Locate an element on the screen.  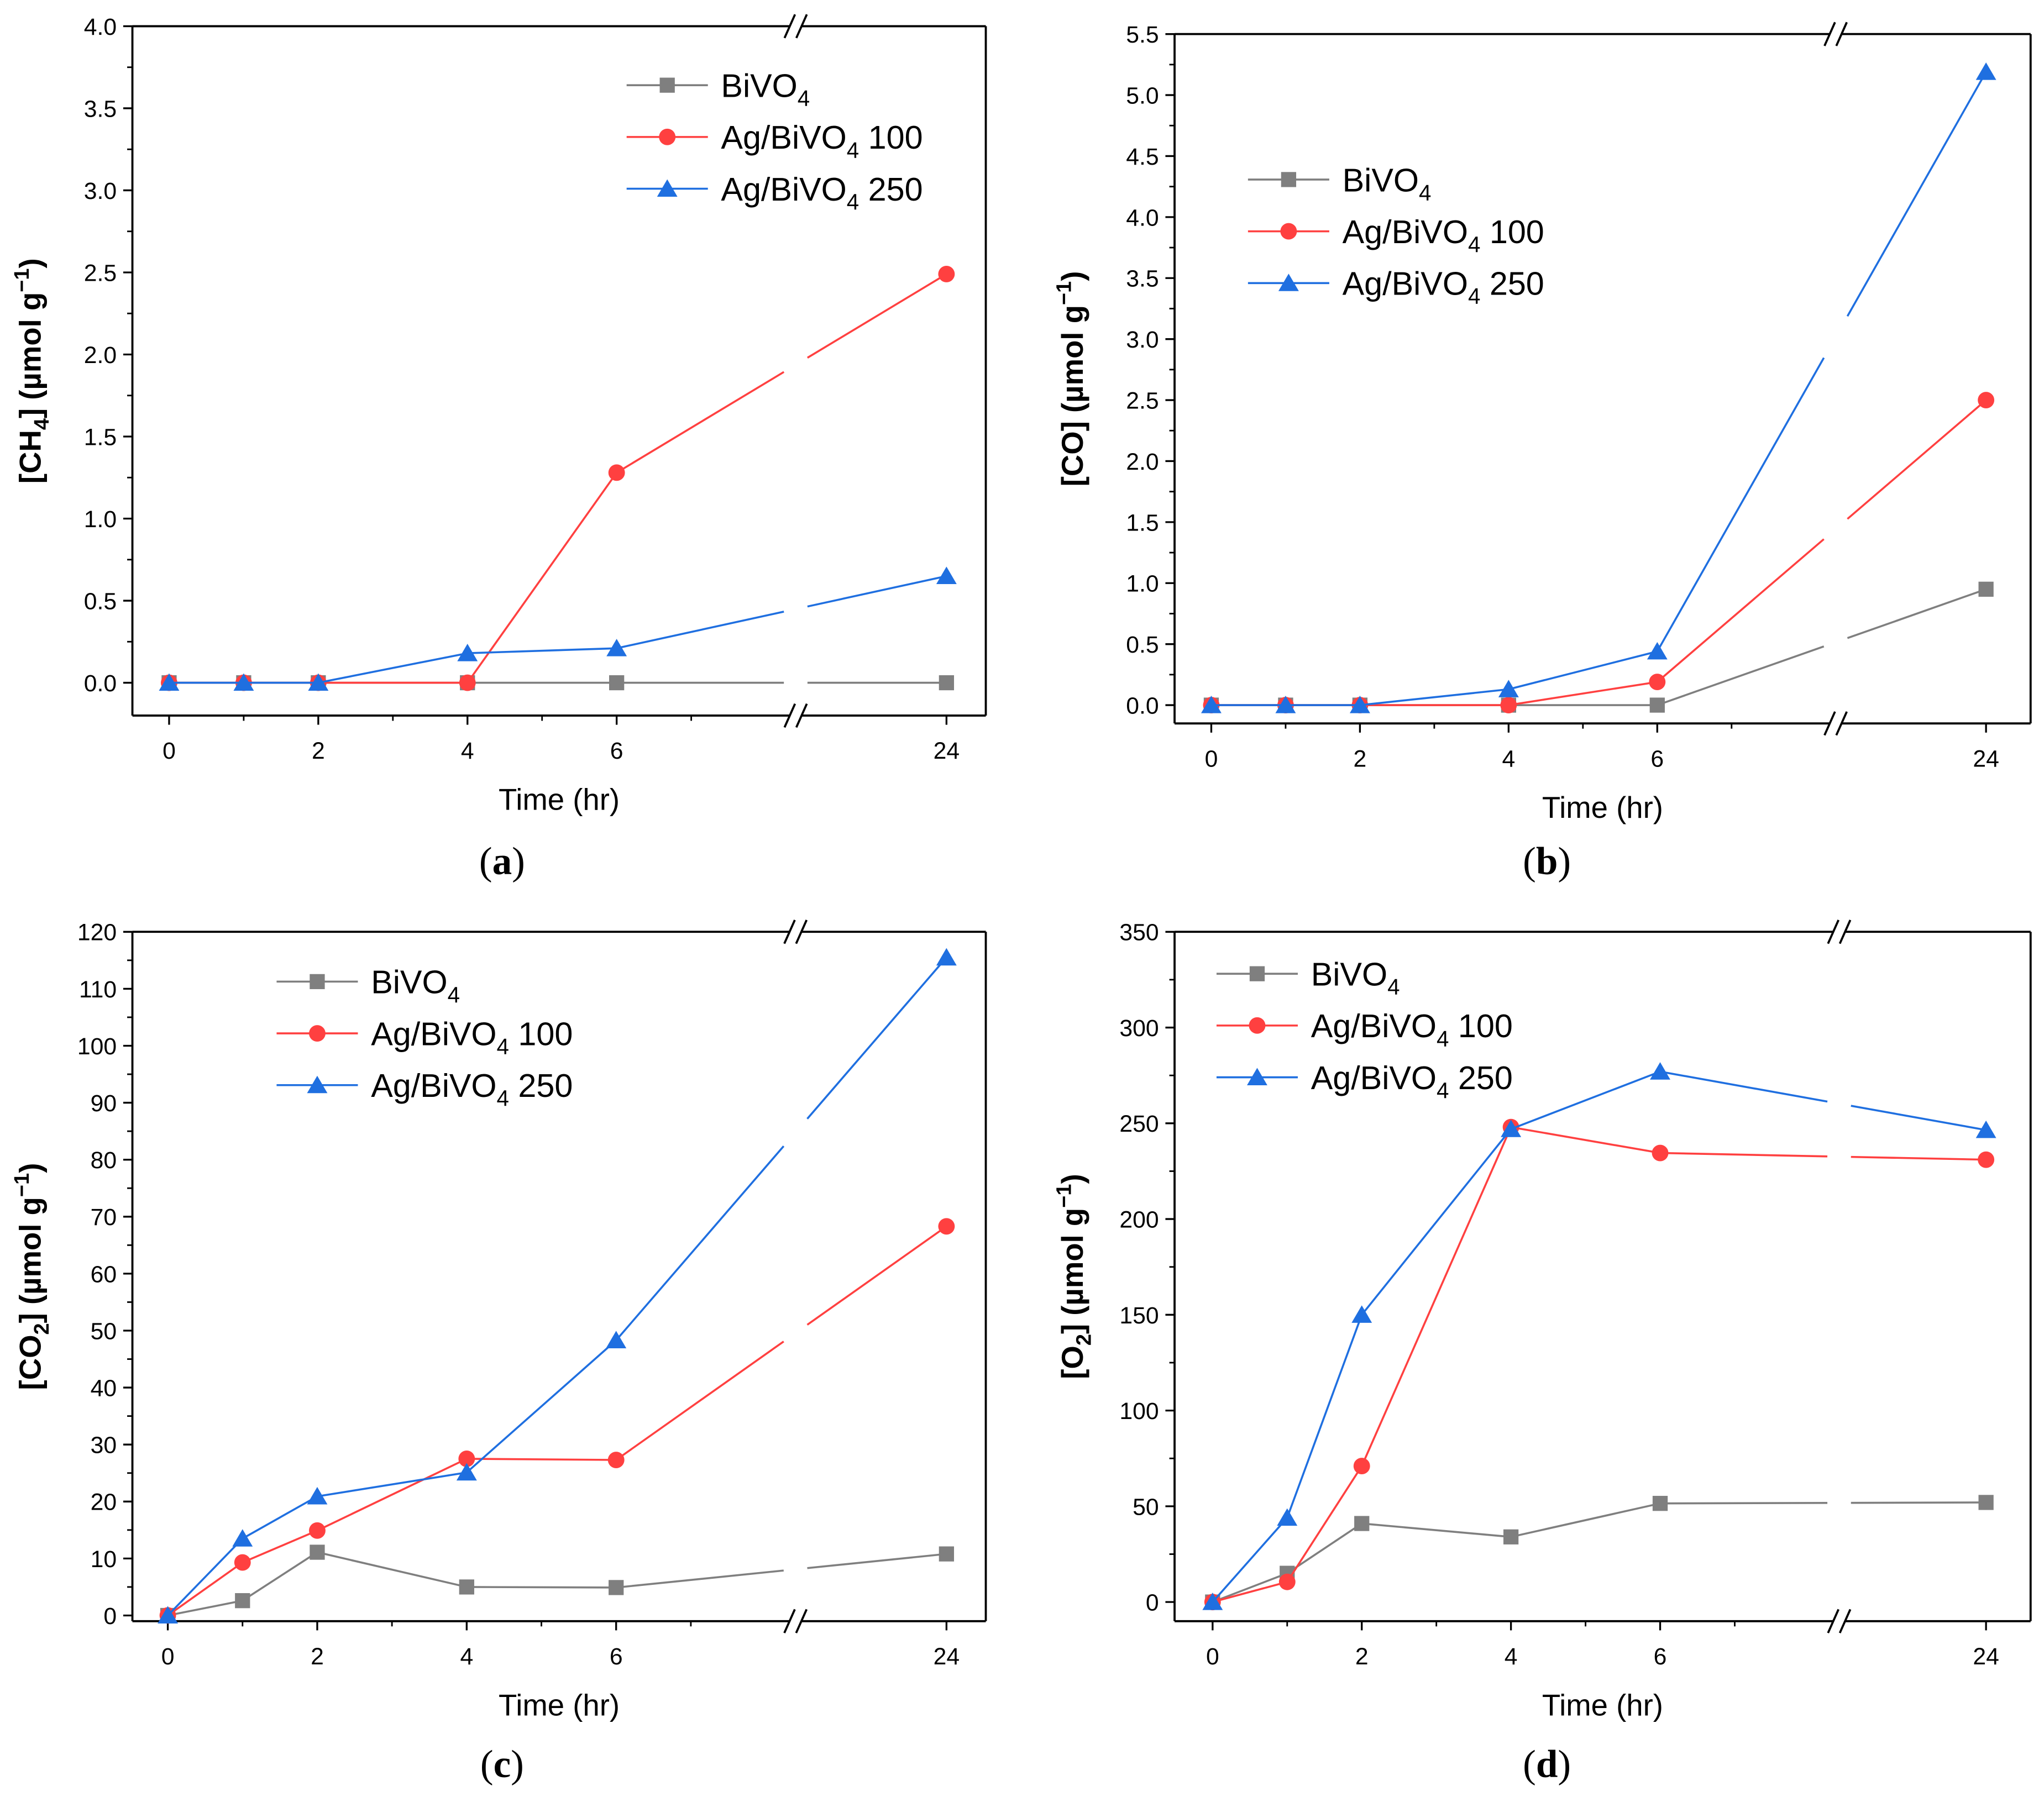
y-tick-label: 0 is located at coordinates (1152, 1603).